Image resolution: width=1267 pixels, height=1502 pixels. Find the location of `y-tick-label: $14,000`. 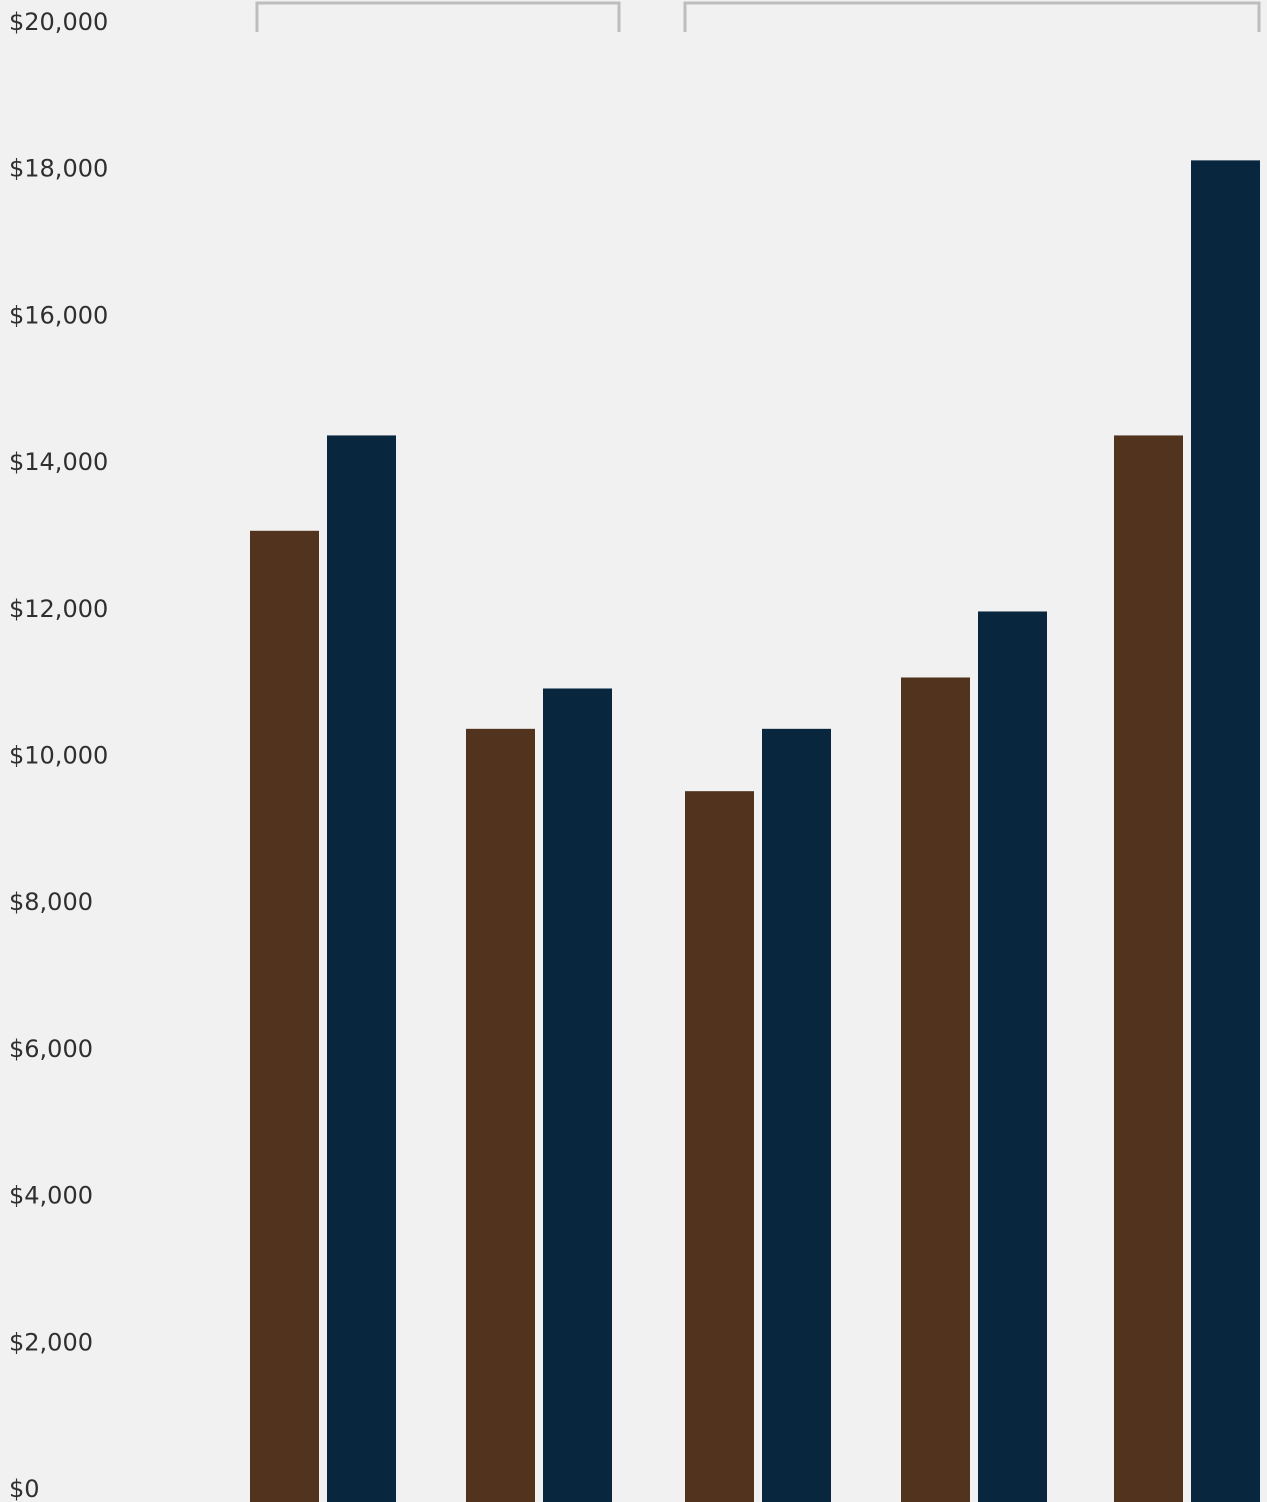

y-tick-label: $14,000 is located at coordinates (58, 462).